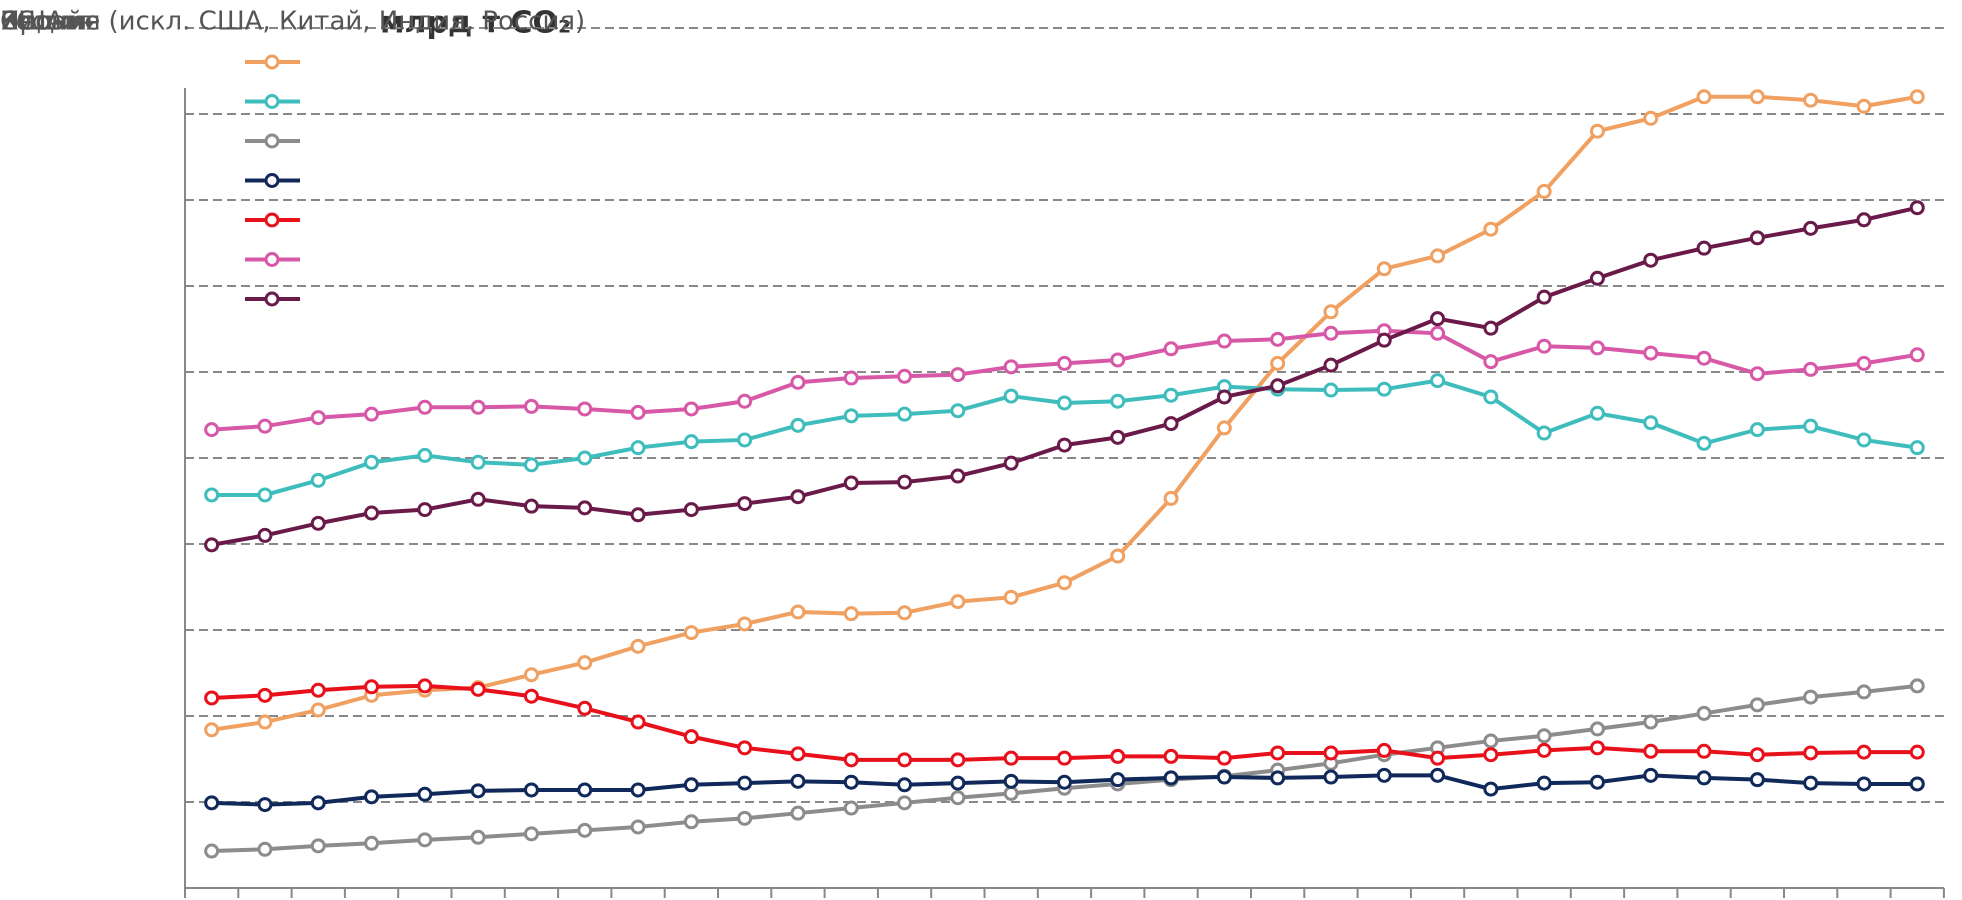 The image size is (1962, 900). I want to click on legend-marker, so click(272, 101).